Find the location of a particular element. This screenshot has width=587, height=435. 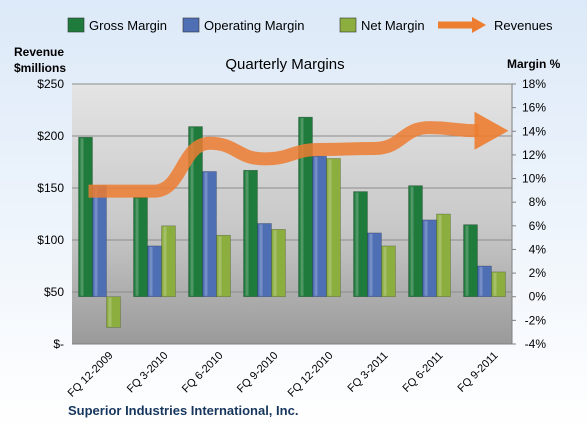

legend-label: Gross Margin is located at coordinates (128, 25).